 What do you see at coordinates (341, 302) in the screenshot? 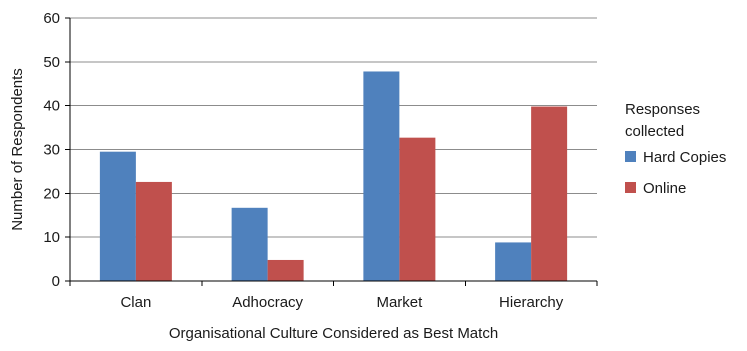
I see `x-tick-labels: Clan Adhocracy Market Hierarchy` at bounding box center [341, 302].